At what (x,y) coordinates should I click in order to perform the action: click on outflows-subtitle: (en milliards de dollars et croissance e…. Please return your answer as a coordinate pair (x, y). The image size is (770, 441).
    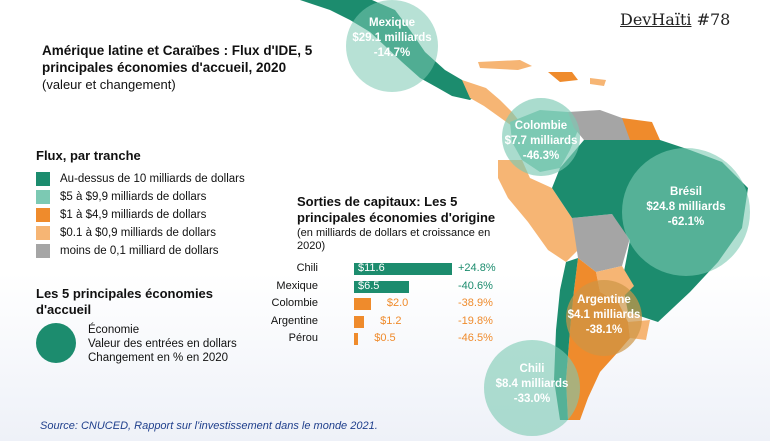
    Looking at the image, I should click on (394, 239).